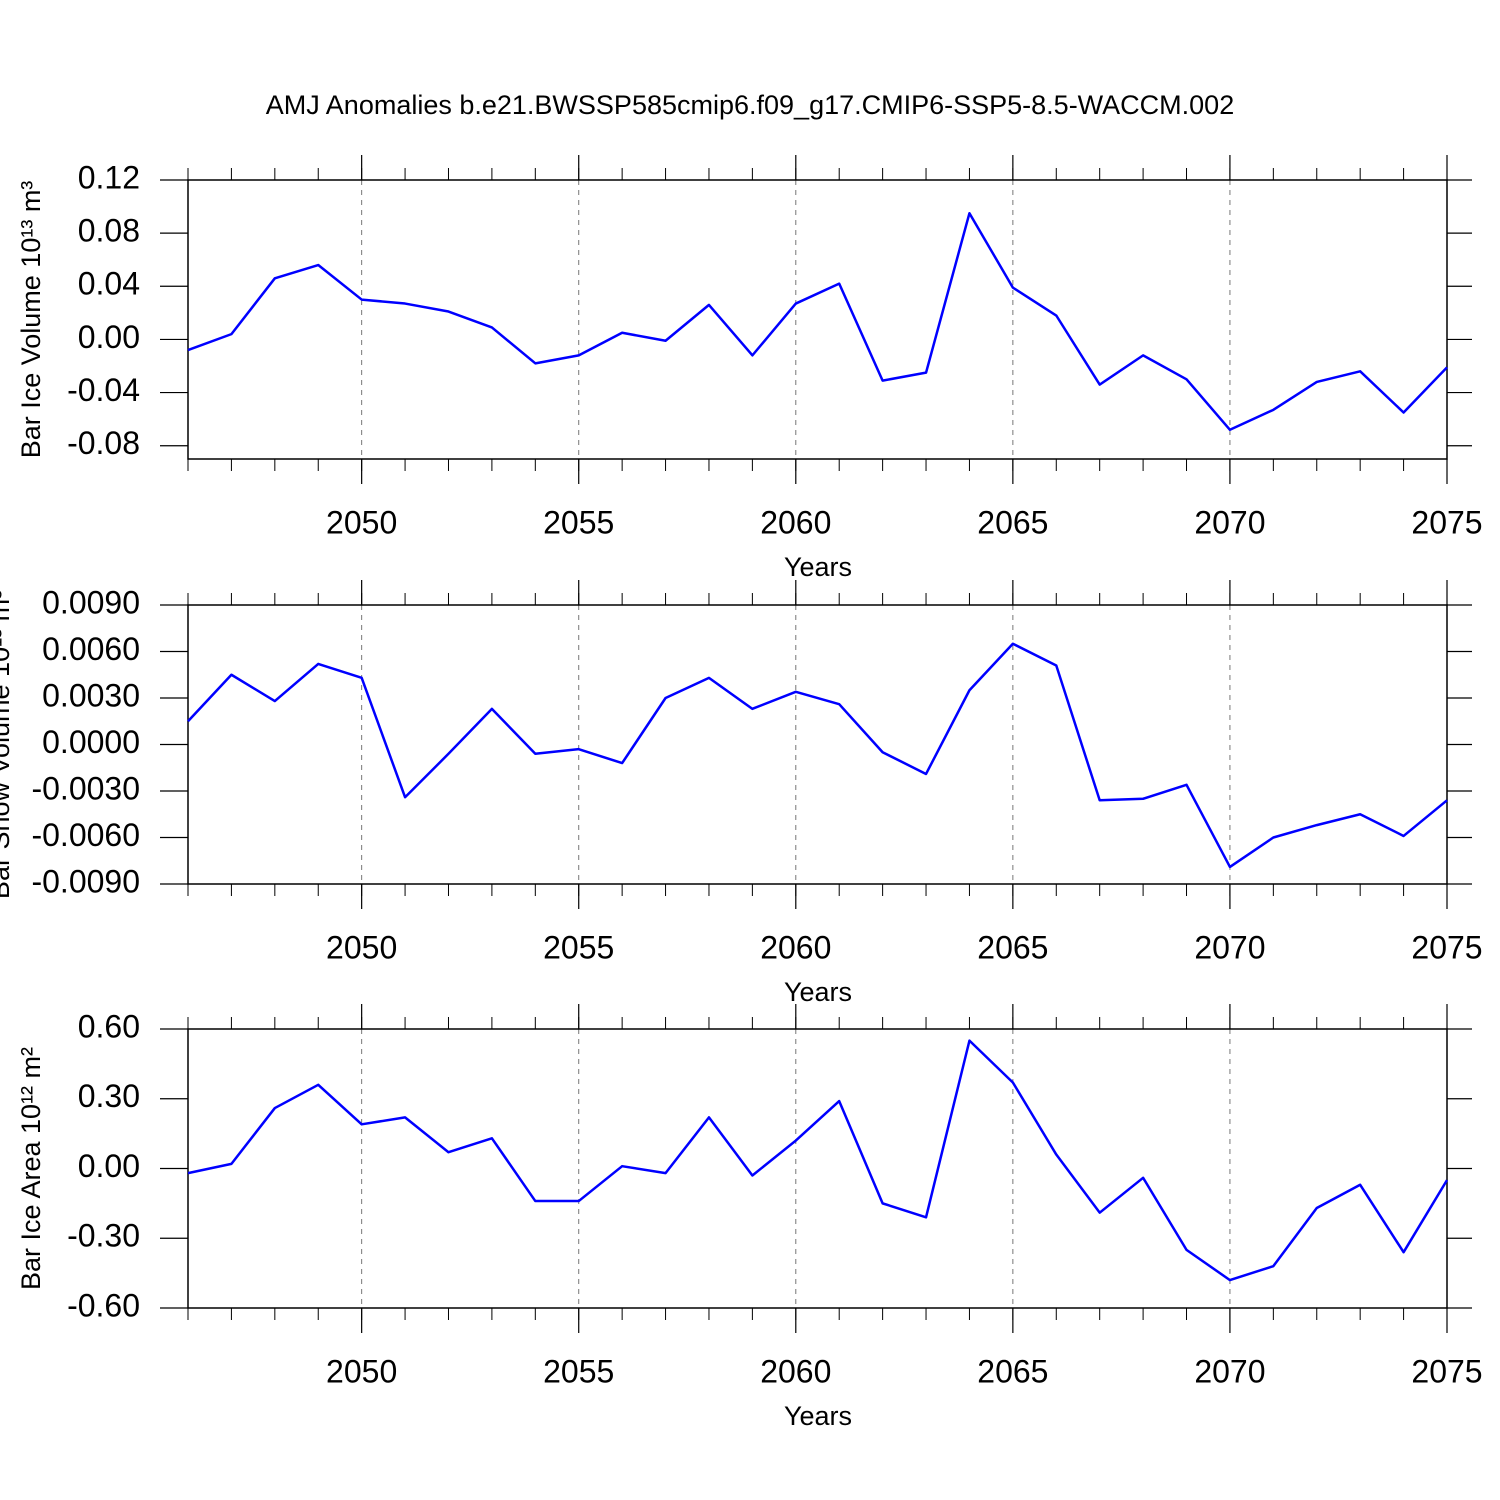 Image resolution: width=1500 pixels, height=1500 pixels. What do you see at coordinates (91, 602) in the screenshot?
I see `y-tick-label: 0.0090` at bounding box center [91, 602].